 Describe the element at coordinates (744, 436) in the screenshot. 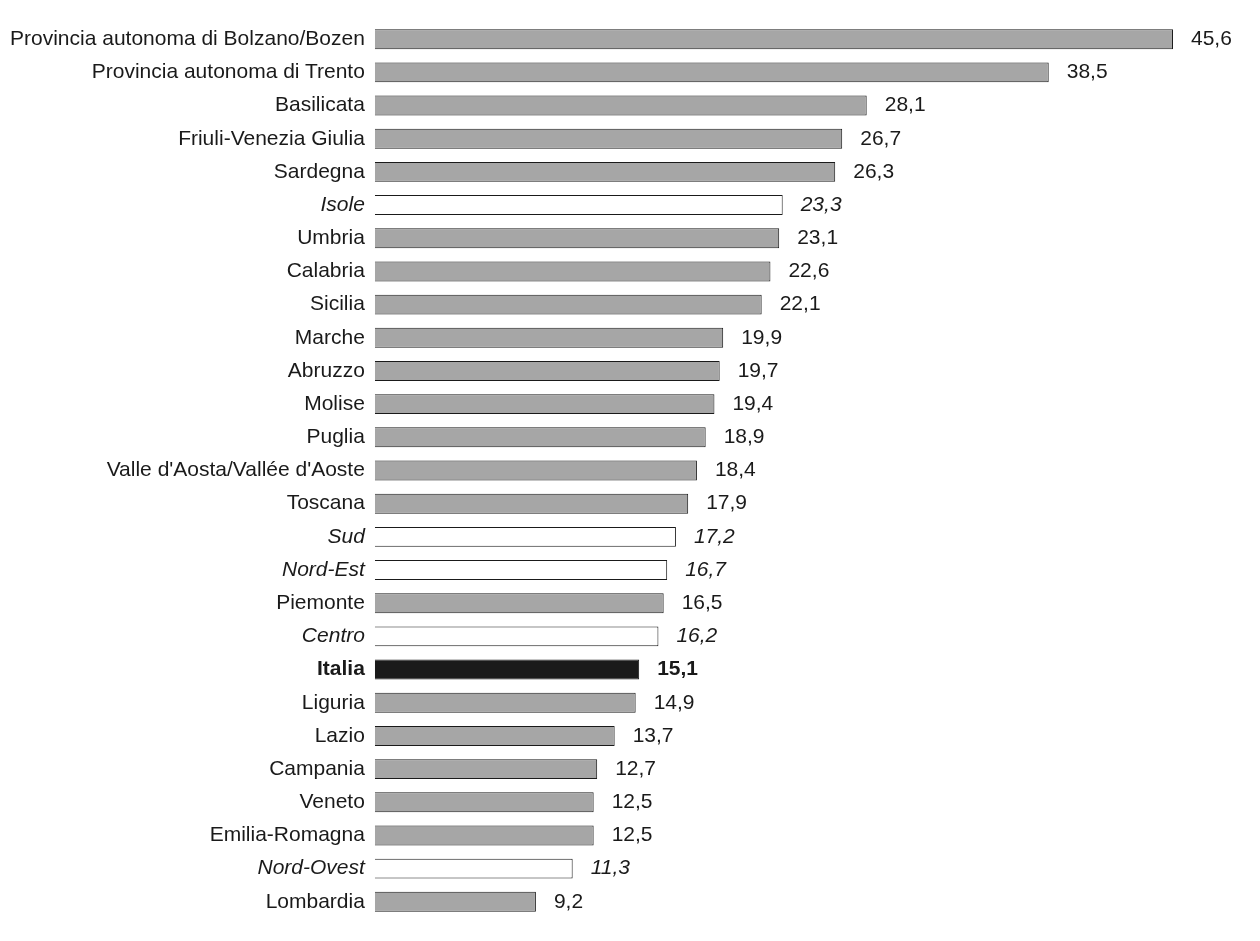

I see `data-label: 18,9` at that location.